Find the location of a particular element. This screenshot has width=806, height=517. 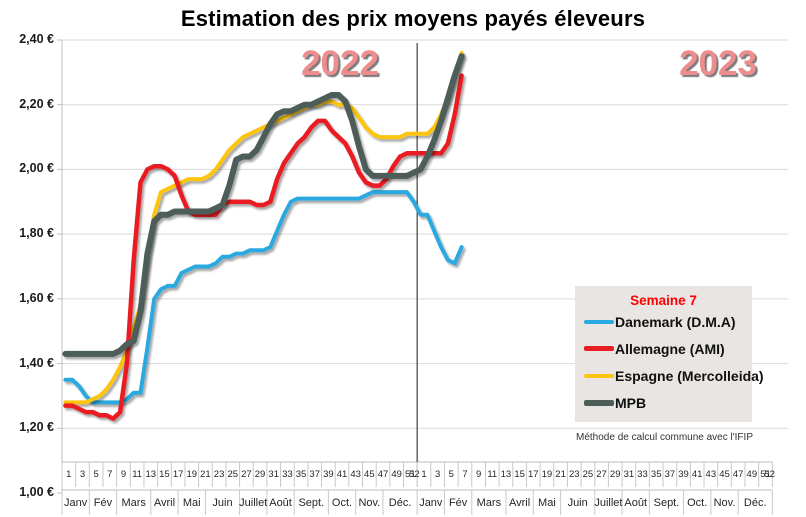

legend-item-allemagne: Allemagne (AMI) is located at coordinates (663, 348).